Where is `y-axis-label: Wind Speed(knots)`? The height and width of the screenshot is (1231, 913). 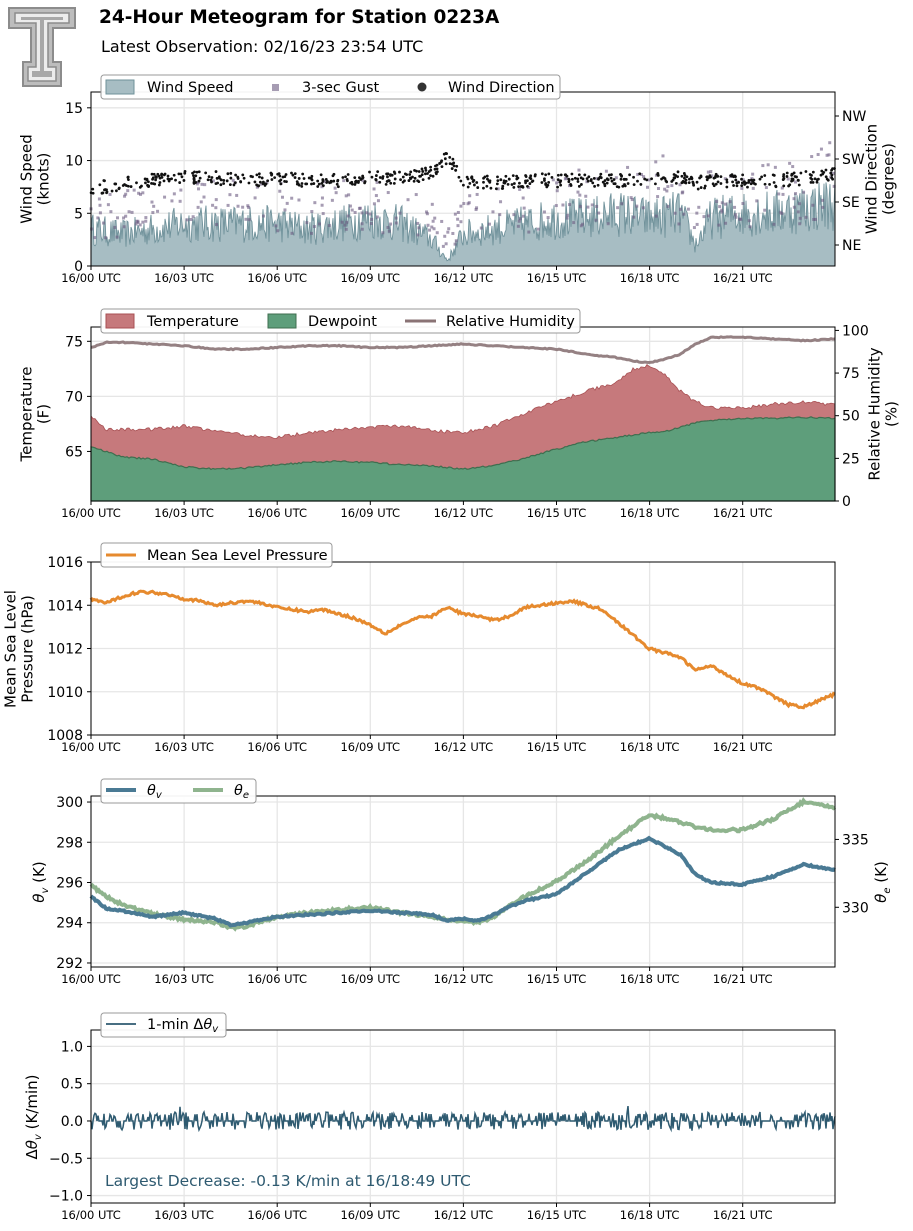 y-axis-label: Wind Speed(knots) is located at coordinates (35, 179).